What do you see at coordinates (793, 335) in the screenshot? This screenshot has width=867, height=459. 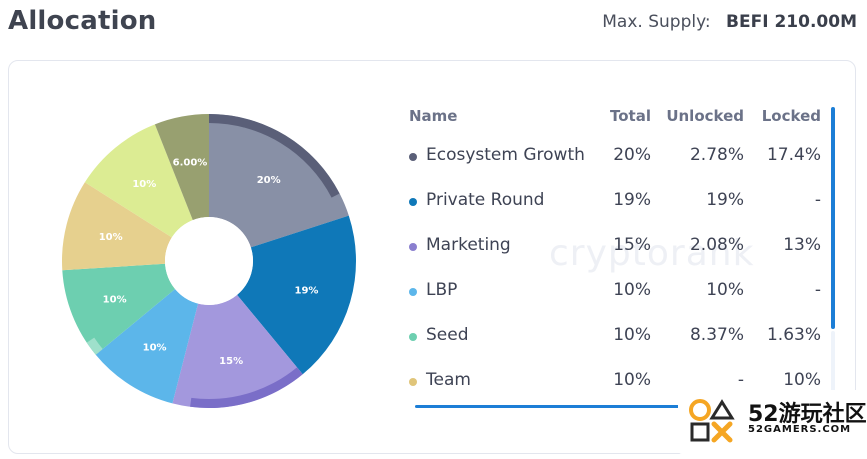 I see `row-locked: 1.63%` at bounding box center [793, 335].